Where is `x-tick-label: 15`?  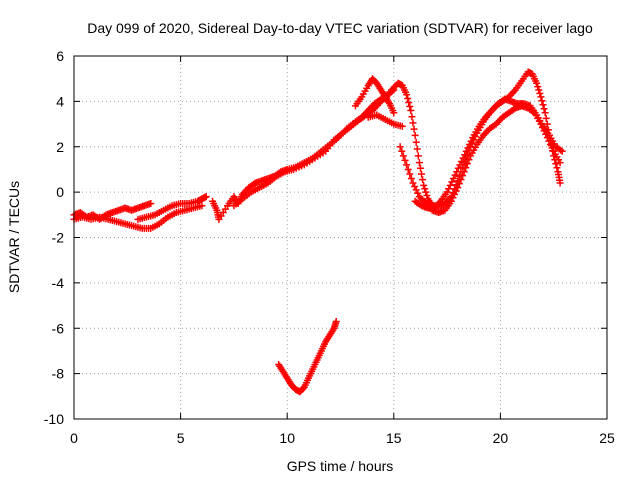
x-tick-label: 15 is located at coordinates (394, 438).